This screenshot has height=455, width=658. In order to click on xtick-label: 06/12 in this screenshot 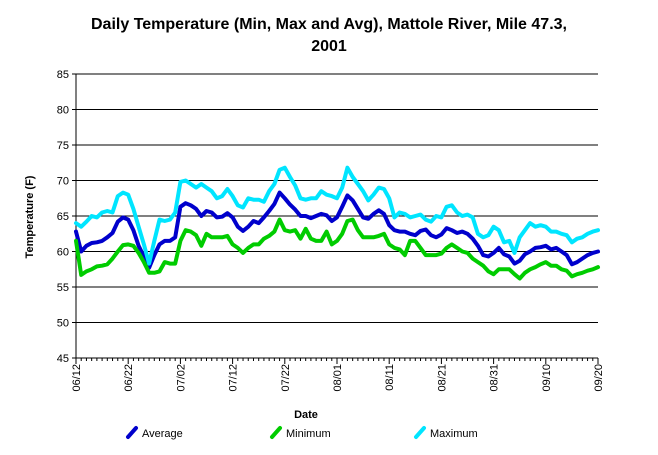, I will do `click(77, 378)`.